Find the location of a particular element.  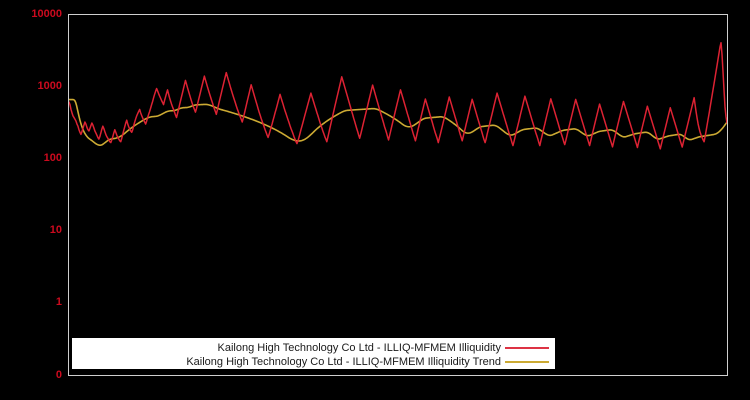

legend-swatch-trend is located at coordinates (527, 361).